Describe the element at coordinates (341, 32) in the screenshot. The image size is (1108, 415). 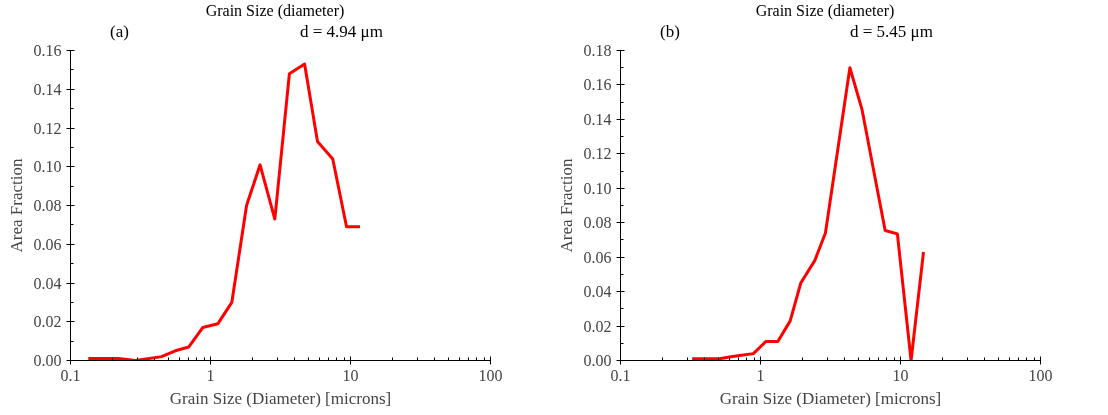
I see `text: d = 4.94 μm` at that location.